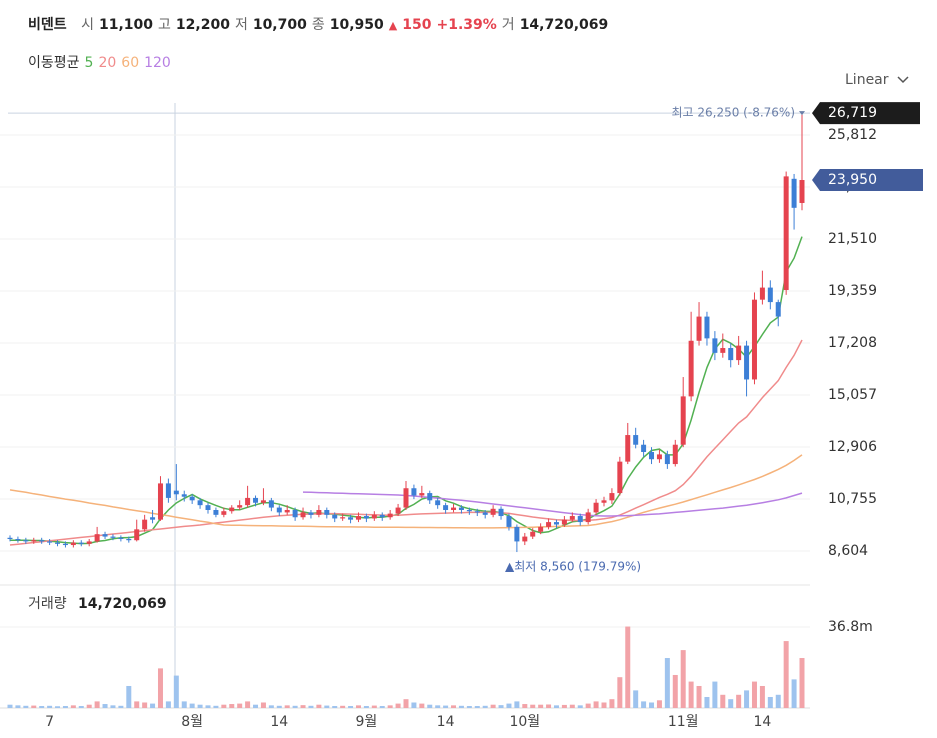  I want to click on legend-entry: 5, so click(89, 63).